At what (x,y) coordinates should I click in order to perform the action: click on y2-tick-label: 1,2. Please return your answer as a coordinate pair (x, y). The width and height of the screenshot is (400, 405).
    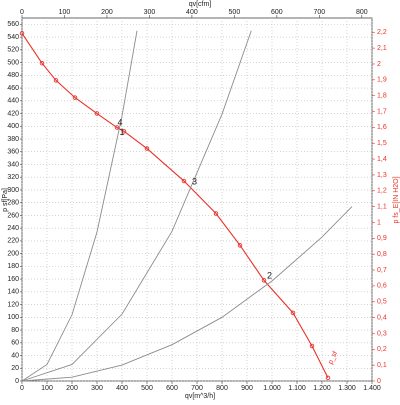
    Looking at the image, I should click on (382, 191).